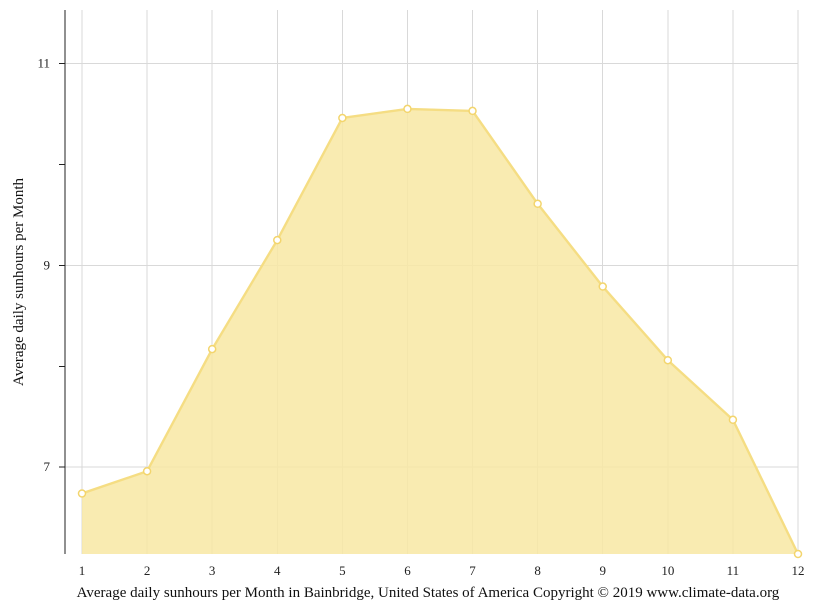  What do you see at coordinates (342, 570) in the screenshot?
I see `x-tick-label-5: 5` at bounding box center [342, 570].